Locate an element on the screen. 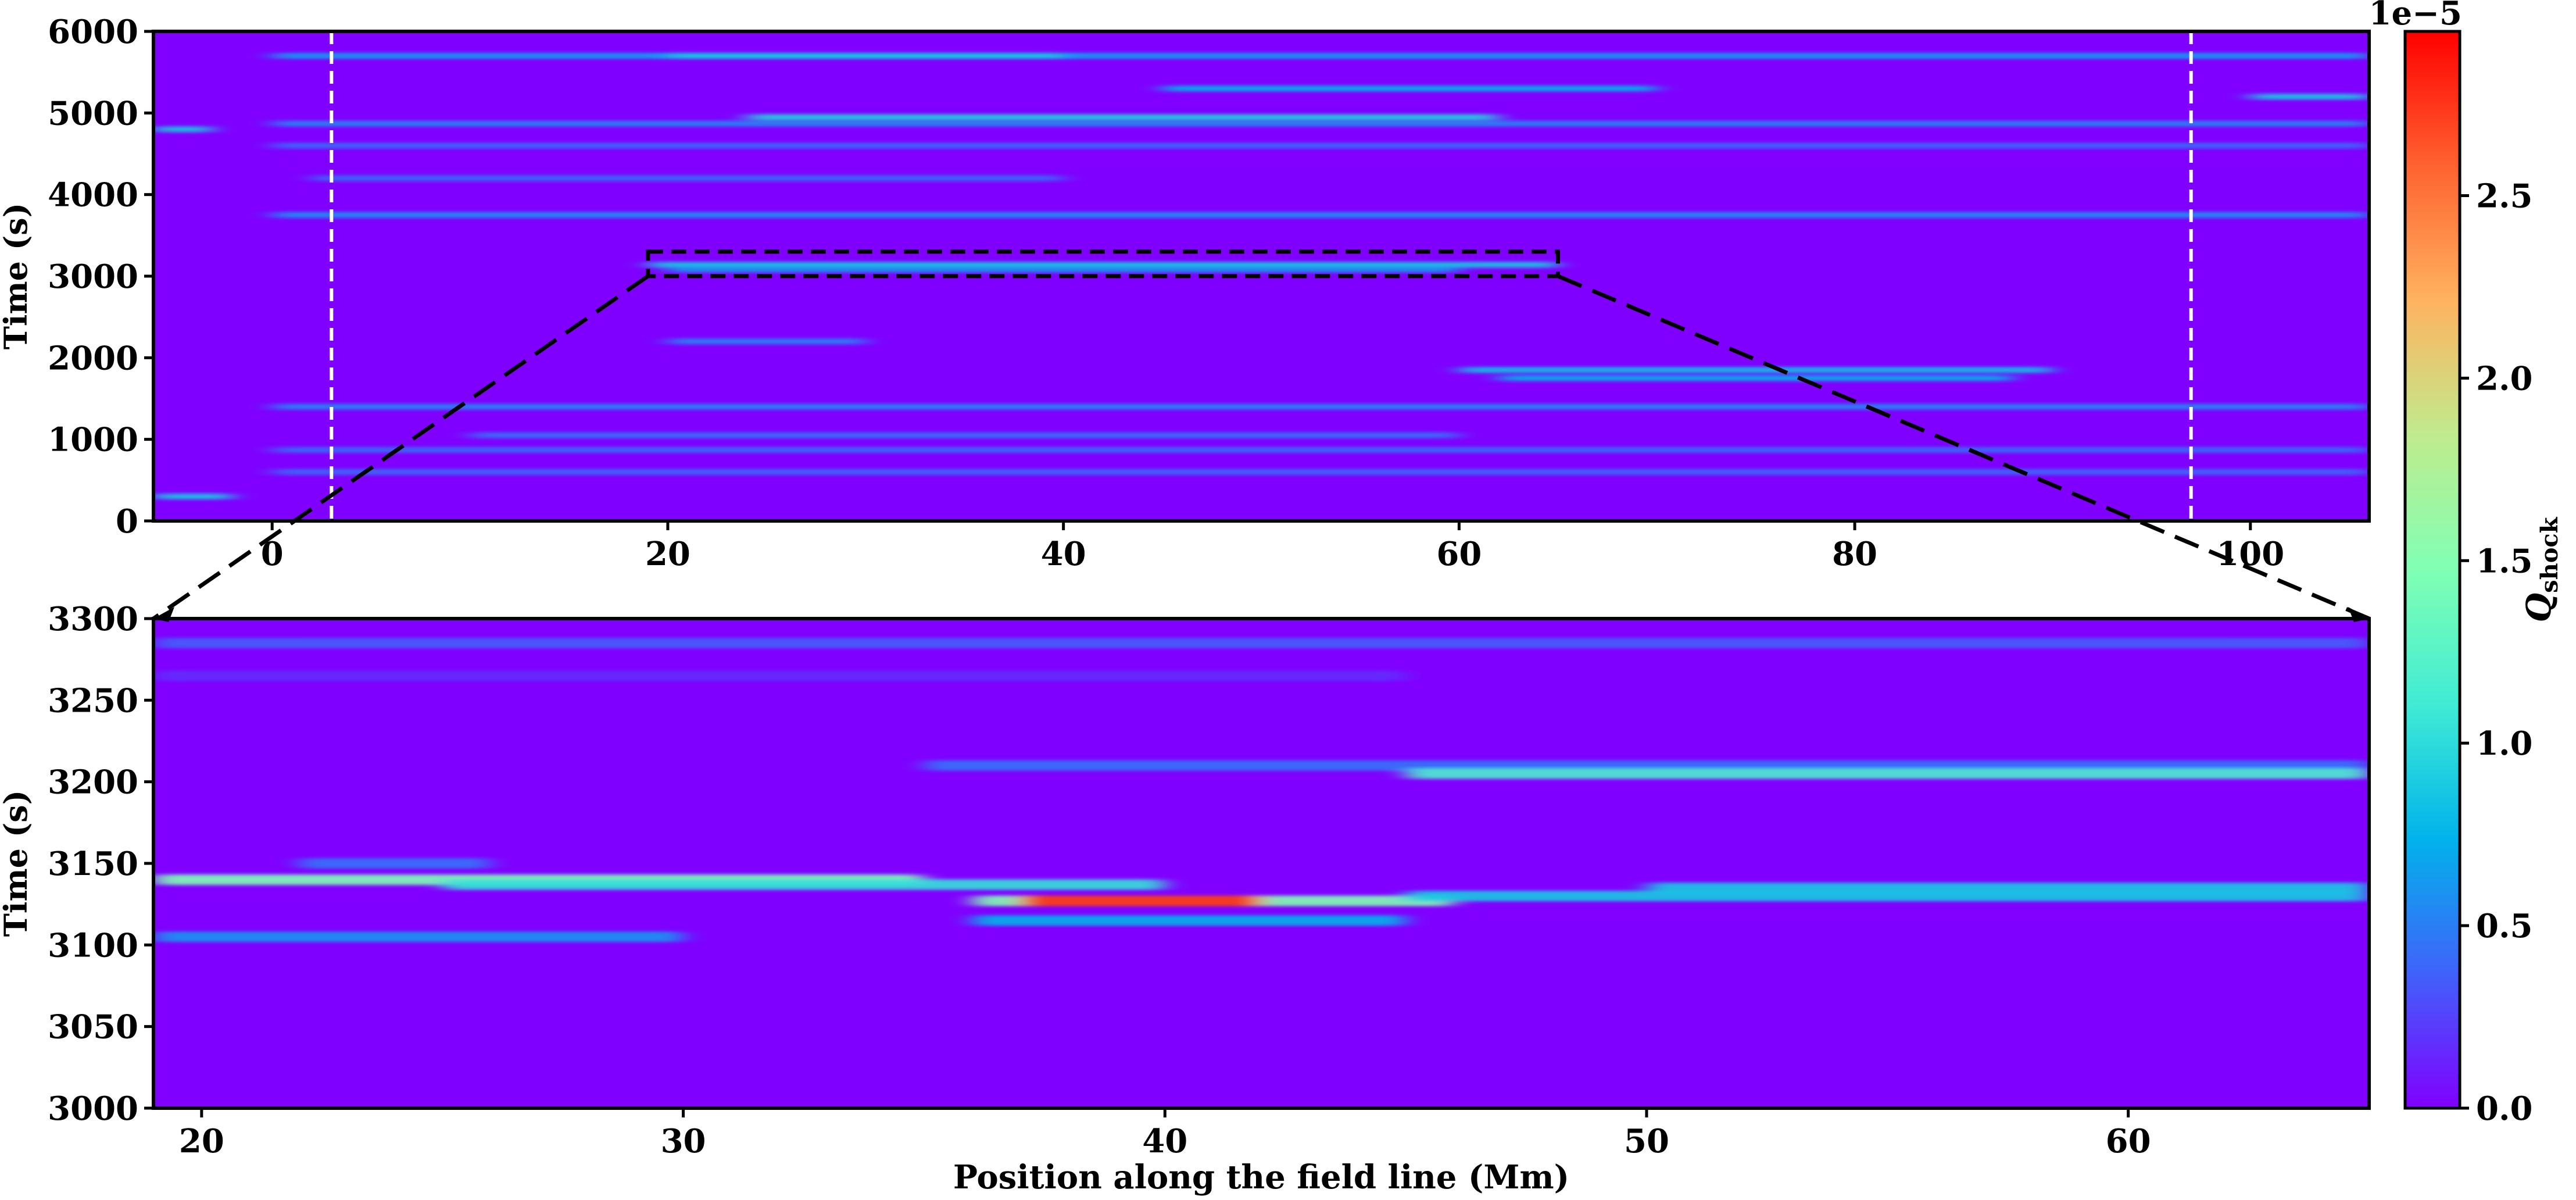  bot-ytick-label-0: 3000 is located at coordinates (93, 1109).